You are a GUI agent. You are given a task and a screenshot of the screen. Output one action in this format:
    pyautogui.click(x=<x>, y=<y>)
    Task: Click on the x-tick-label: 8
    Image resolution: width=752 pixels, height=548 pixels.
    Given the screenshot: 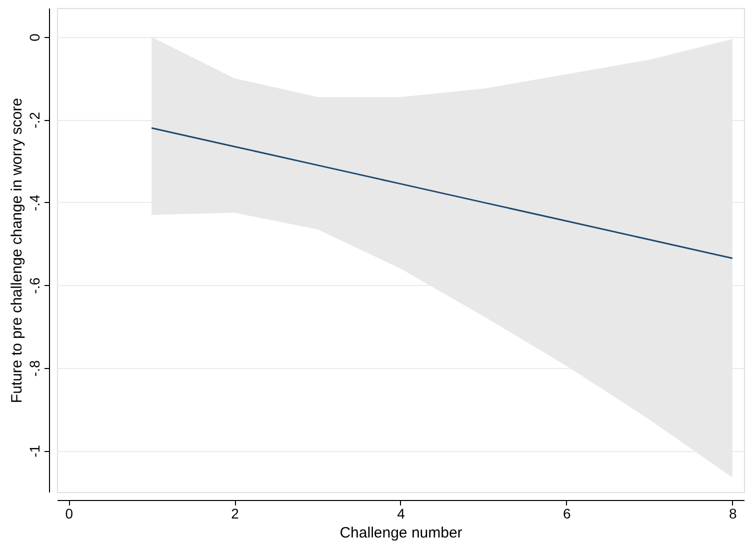 What is the action you would take?
    pyautogui.click(x=732, y=514)
    